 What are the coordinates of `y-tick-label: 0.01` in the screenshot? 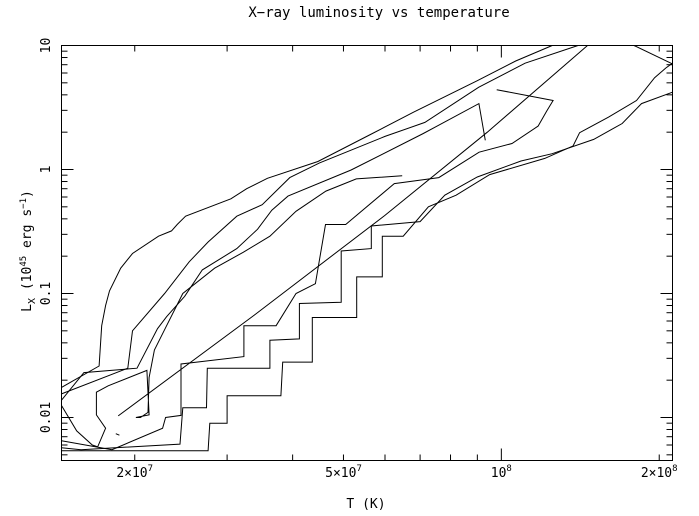 It's located at (46, 417).